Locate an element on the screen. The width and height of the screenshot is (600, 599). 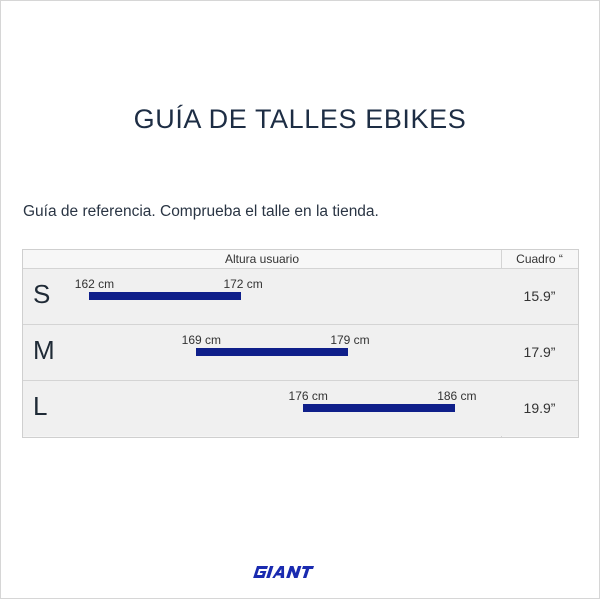
table-row: S 162 cm 172 cm 15.9” is located at coordinates (300, 297).